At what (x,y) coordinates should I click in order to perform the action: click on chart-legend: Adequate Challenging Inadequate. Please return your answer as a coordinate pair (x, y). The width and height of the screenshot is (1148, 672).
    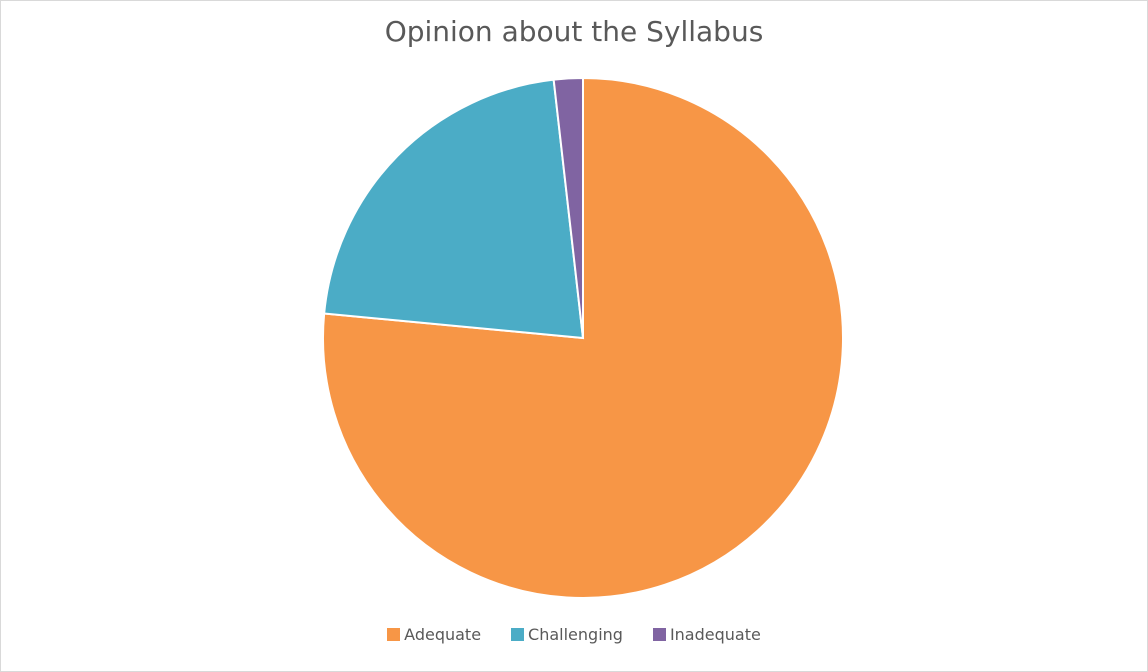
    Looking at the image, I should click on (574, 634).